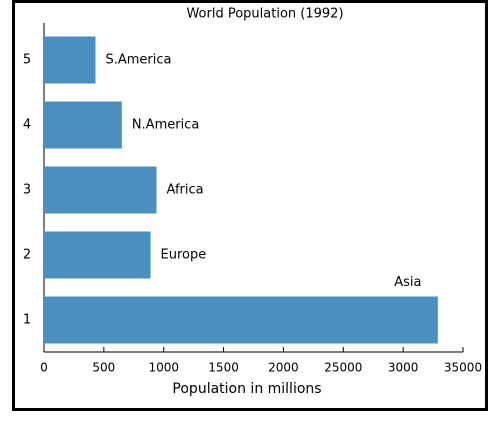  Describe the element at coordinates (223, 368) in the screenshot. I see `x-tick-label: 1500` at that location.